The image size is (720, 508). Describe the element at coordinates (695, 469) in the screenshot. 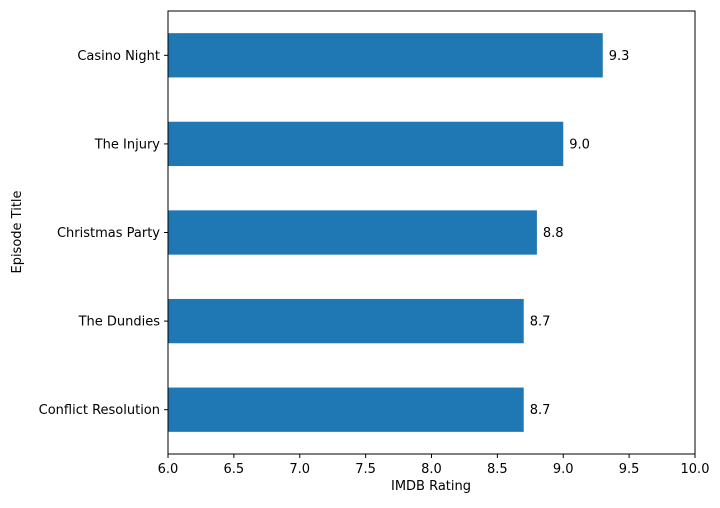

I see `x-tick-label-8: 10.0` at that location.